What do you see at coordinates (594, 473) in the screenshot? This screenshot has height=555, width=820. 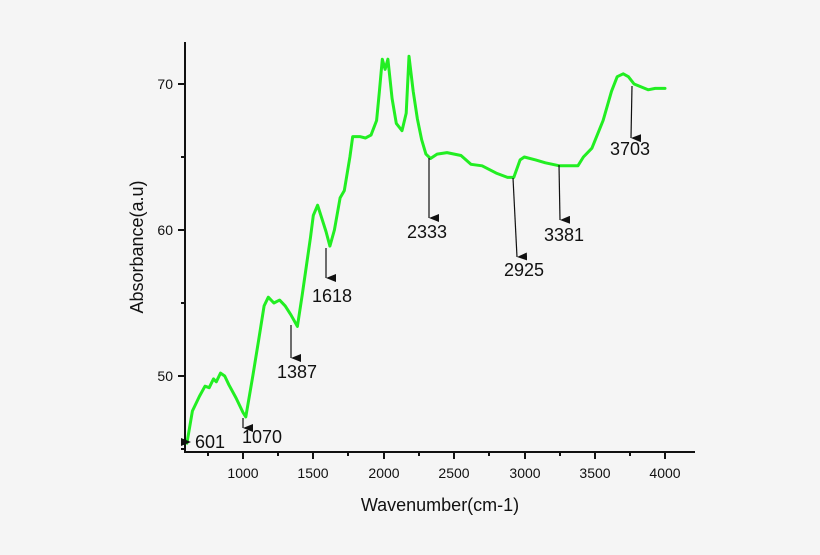 I see `x-tick-3500: 3500` at bounding box center [594, 473].